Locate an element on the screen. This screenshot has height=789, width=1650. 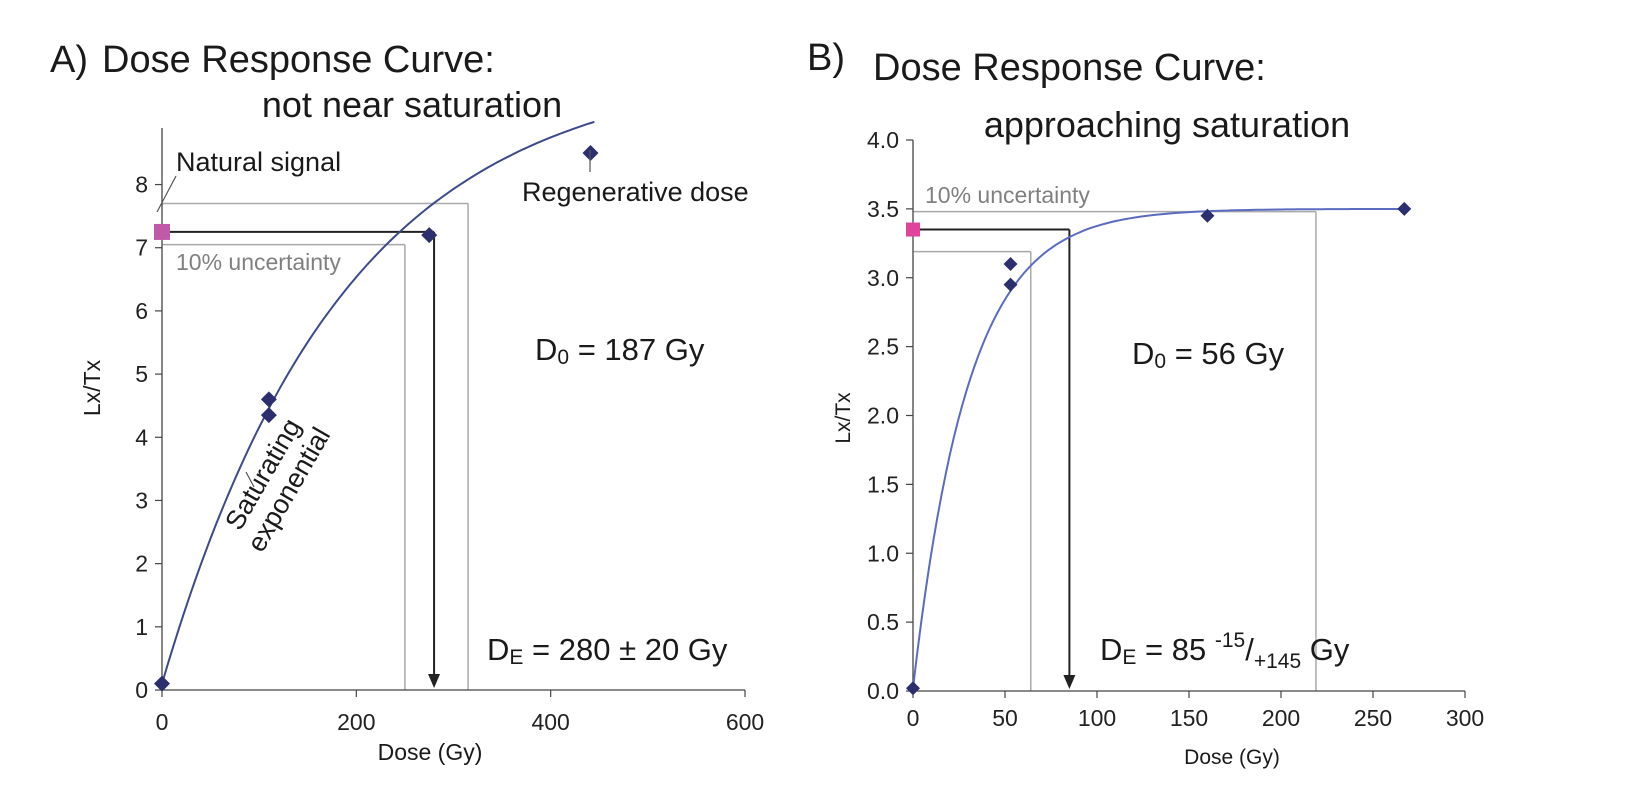
panel-a-de-symbol: D is located at coordinates (498, 649).